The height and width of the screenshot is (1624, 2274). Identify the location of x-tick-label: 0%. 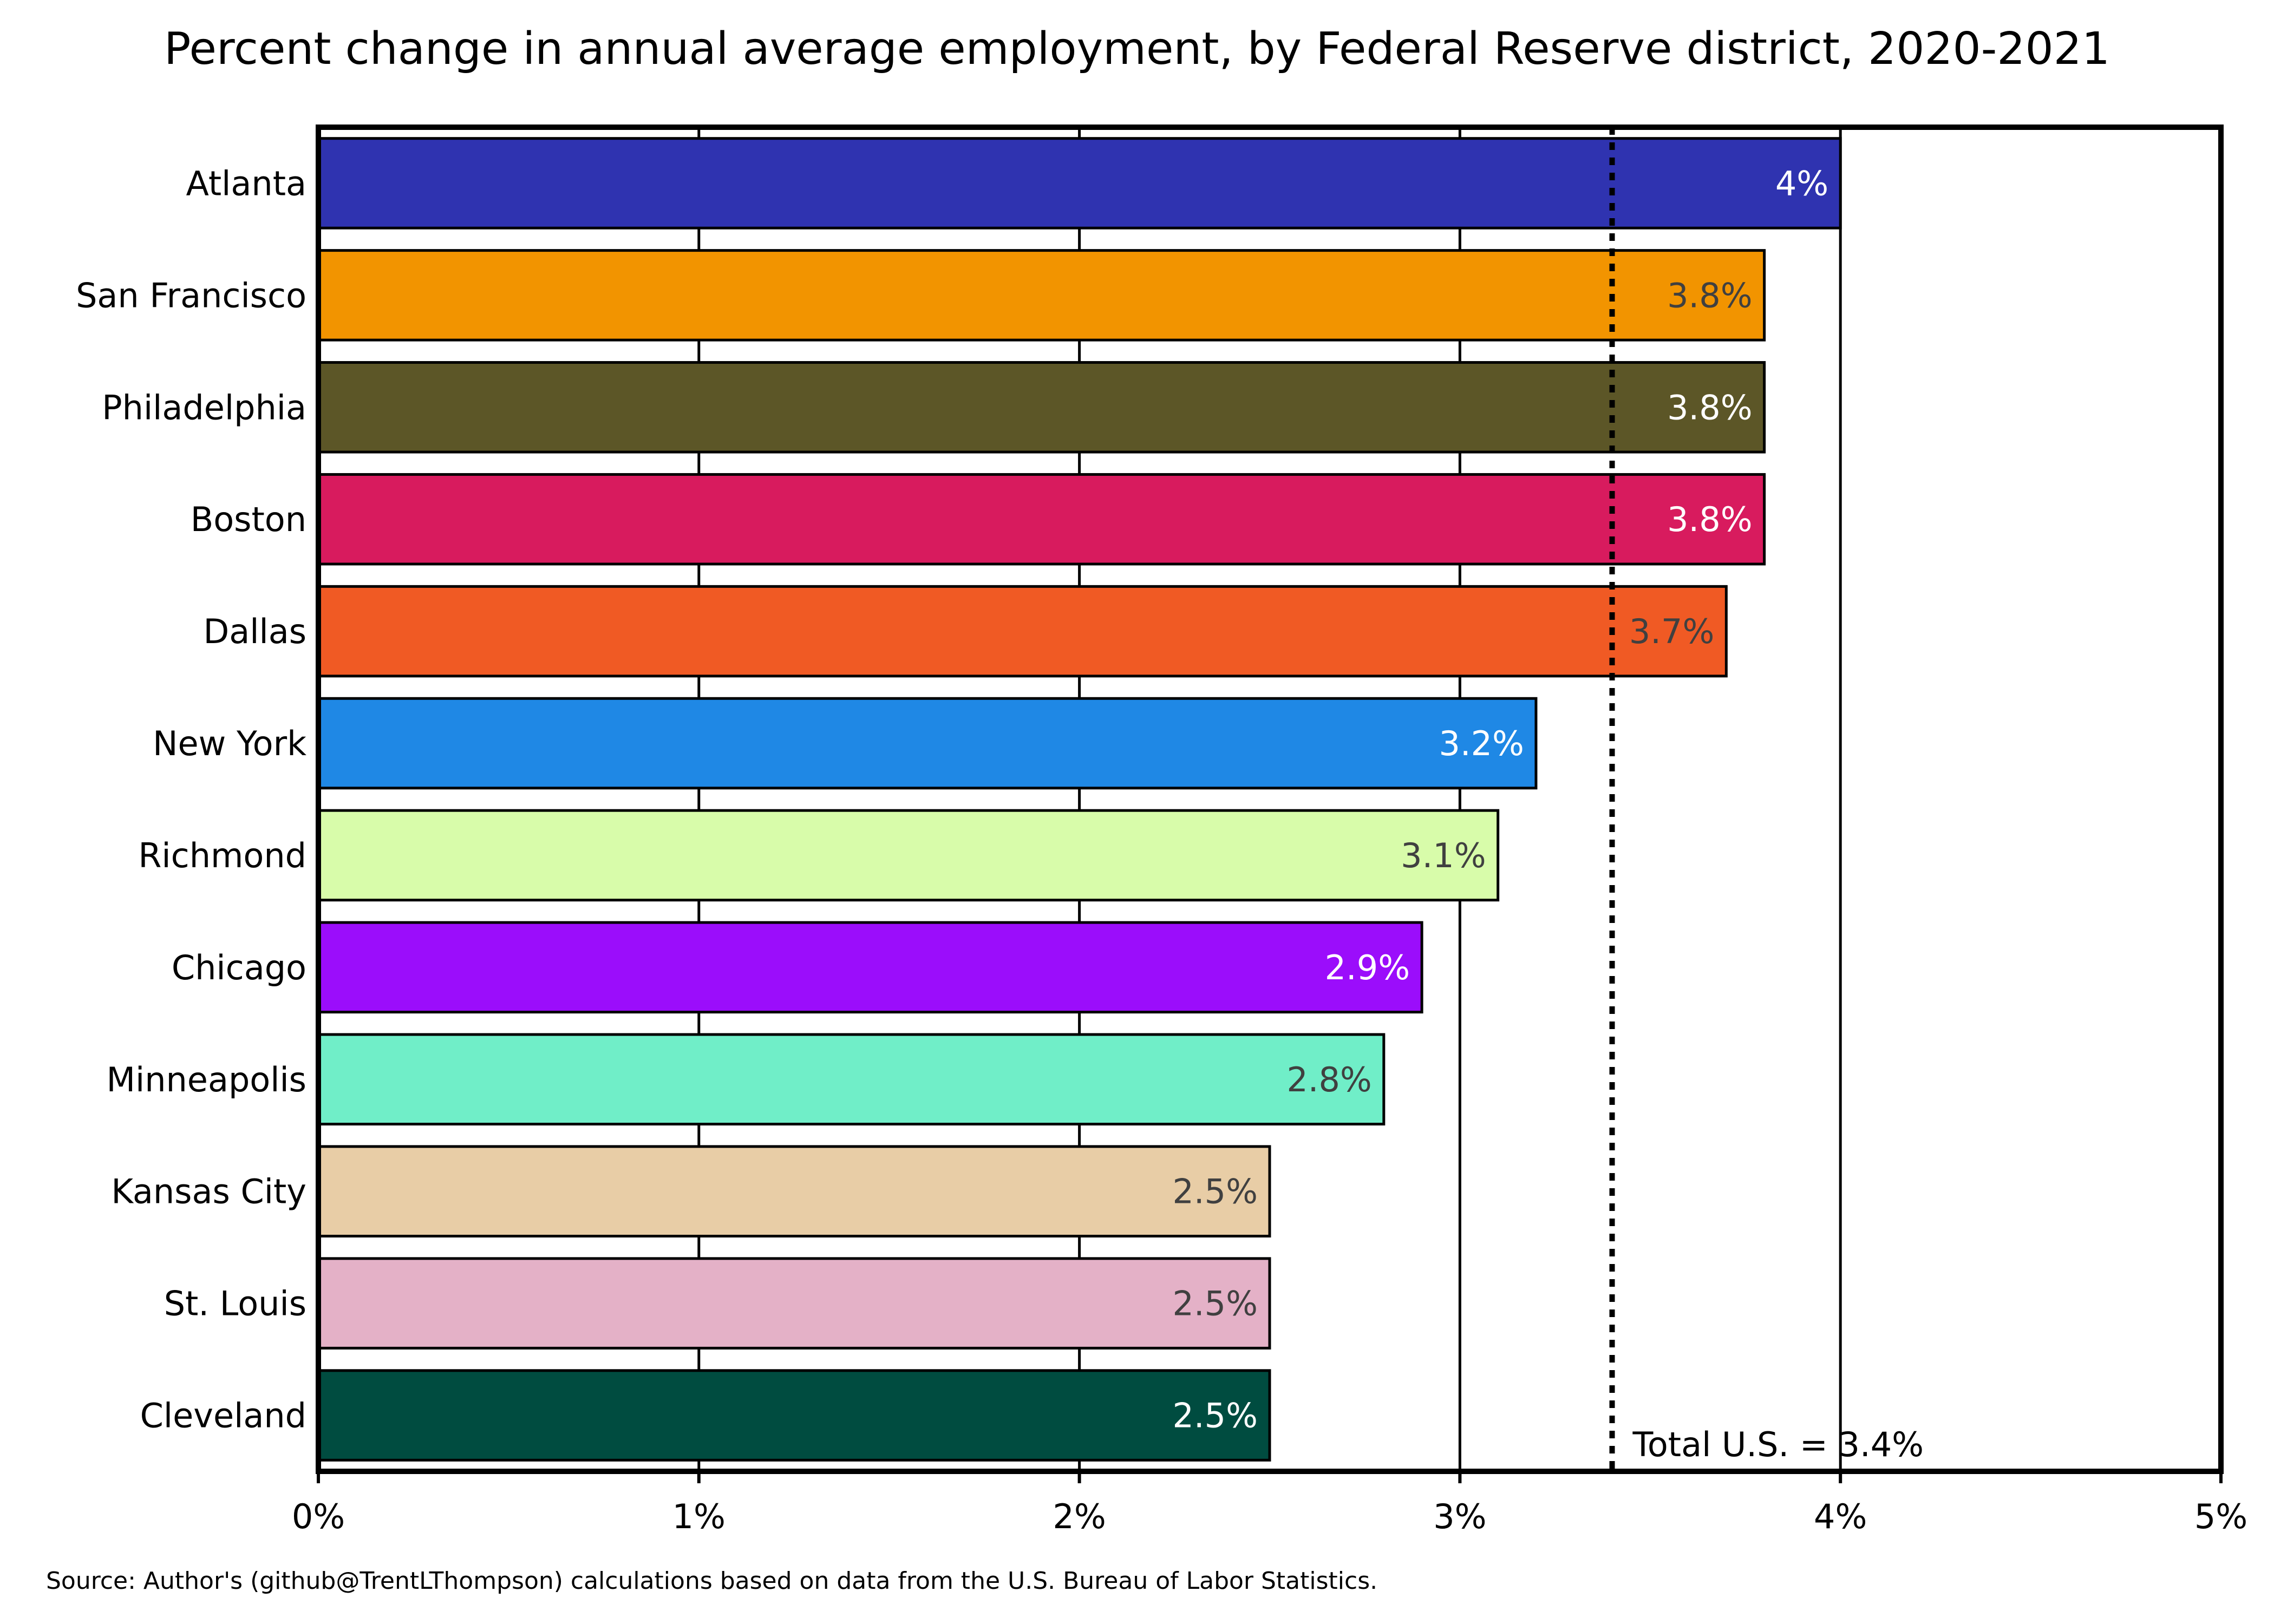
(318, 1516).